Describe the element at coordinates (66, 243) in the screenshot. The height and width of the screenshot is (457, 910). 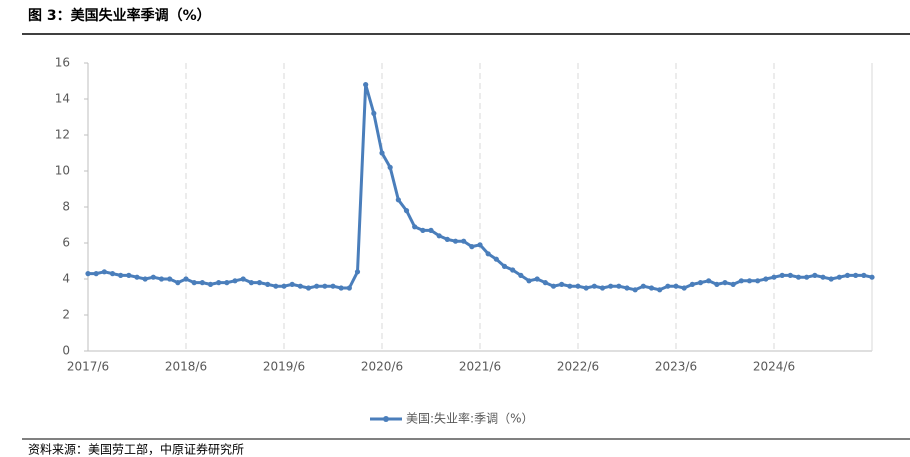
I see `y-tick-label: 6` at that location.